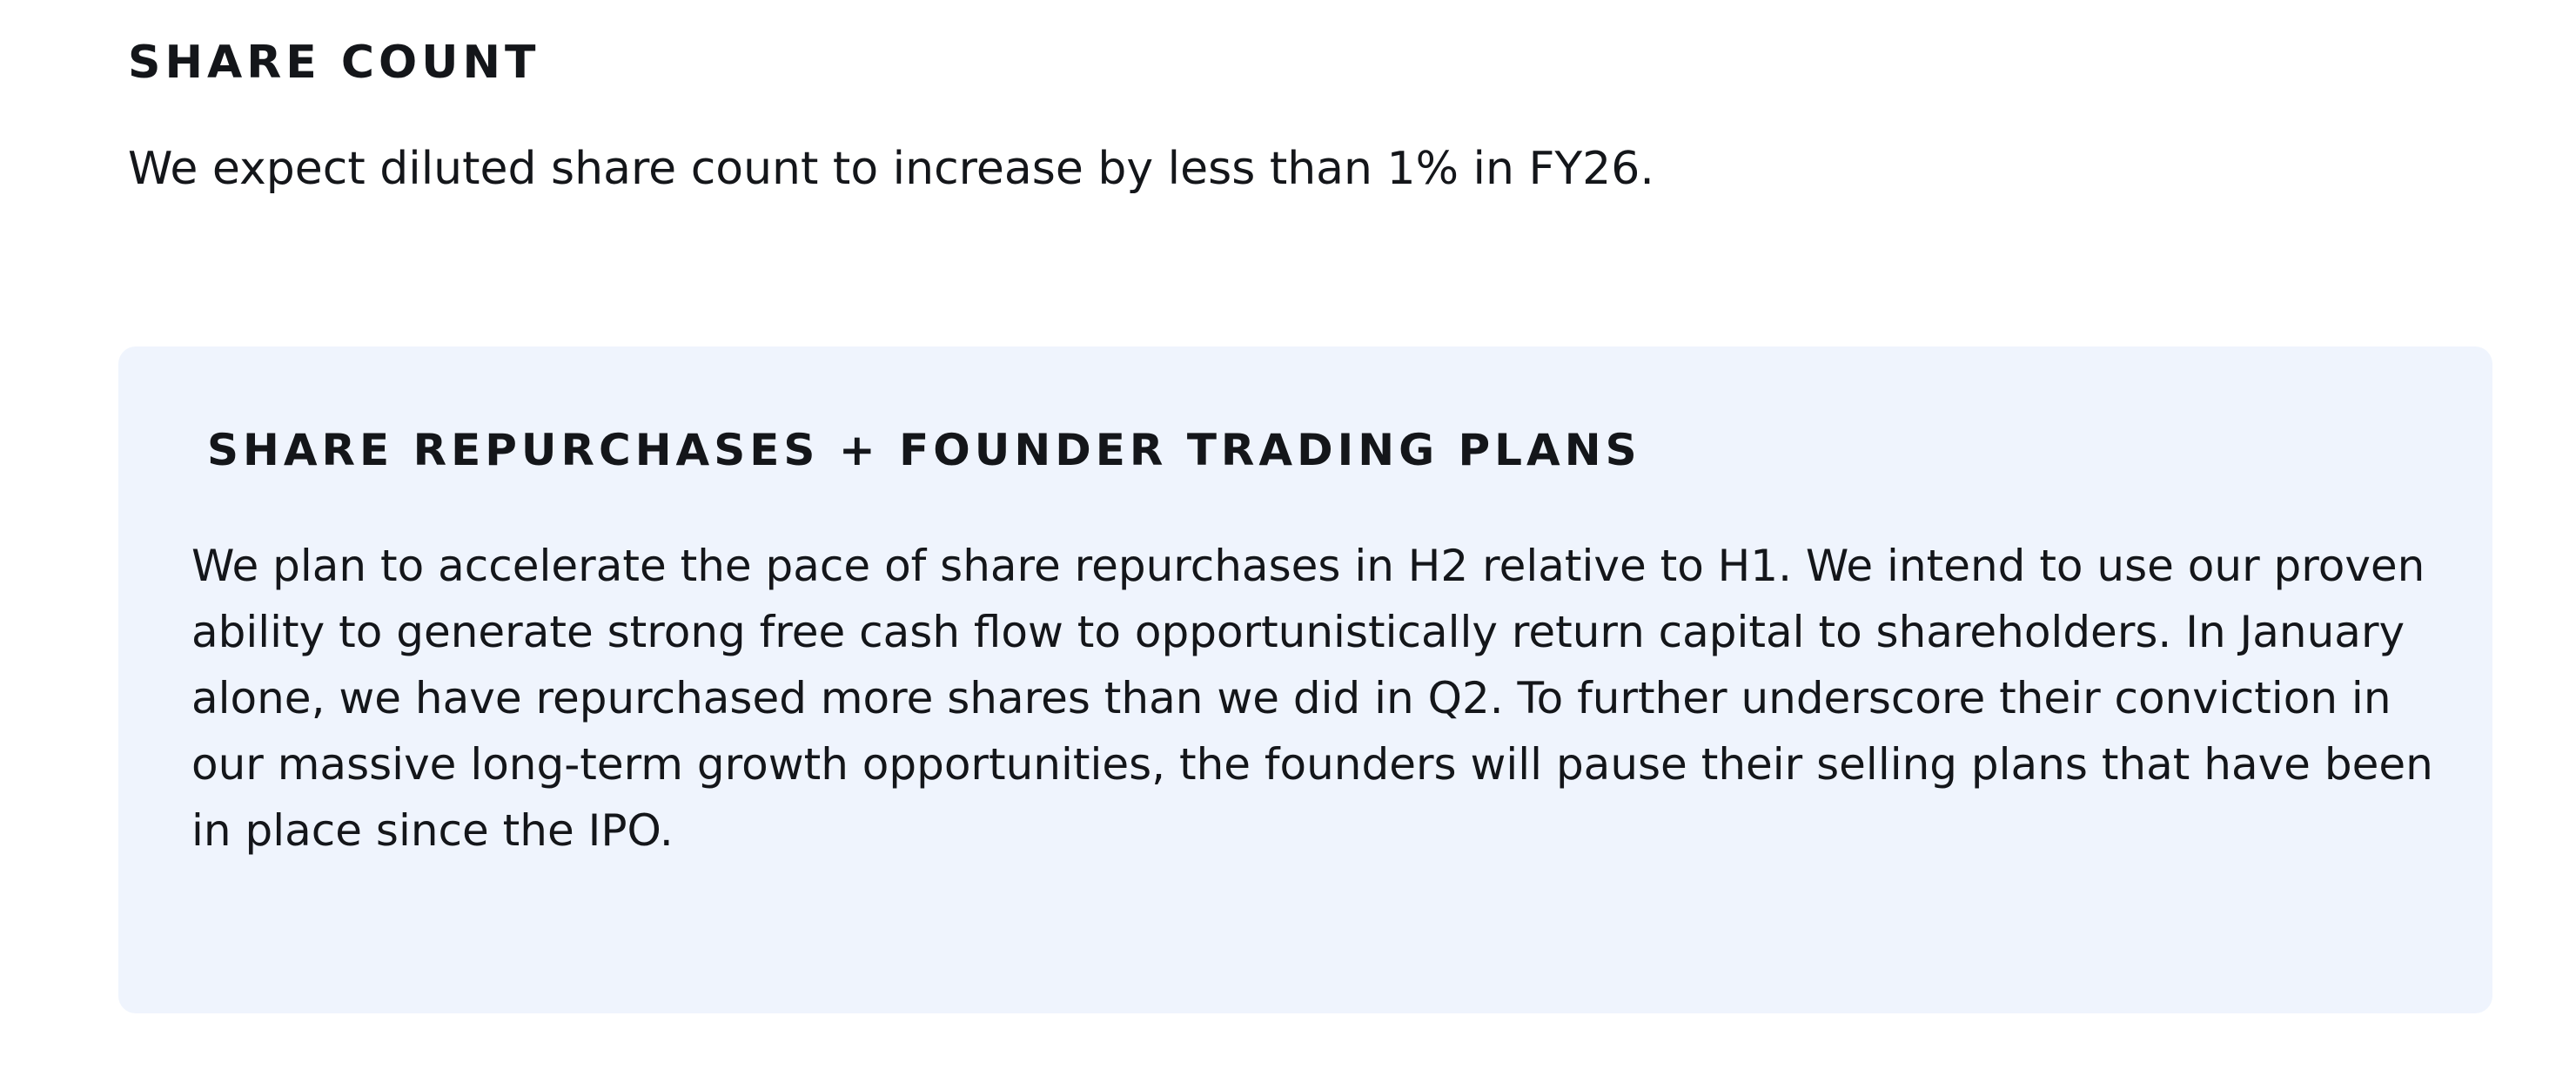  What do you see at coordinates (334, 63) in the screenshot?
I see `share-count-heading: SHARE COUNT` at bounding box center [334, 63].